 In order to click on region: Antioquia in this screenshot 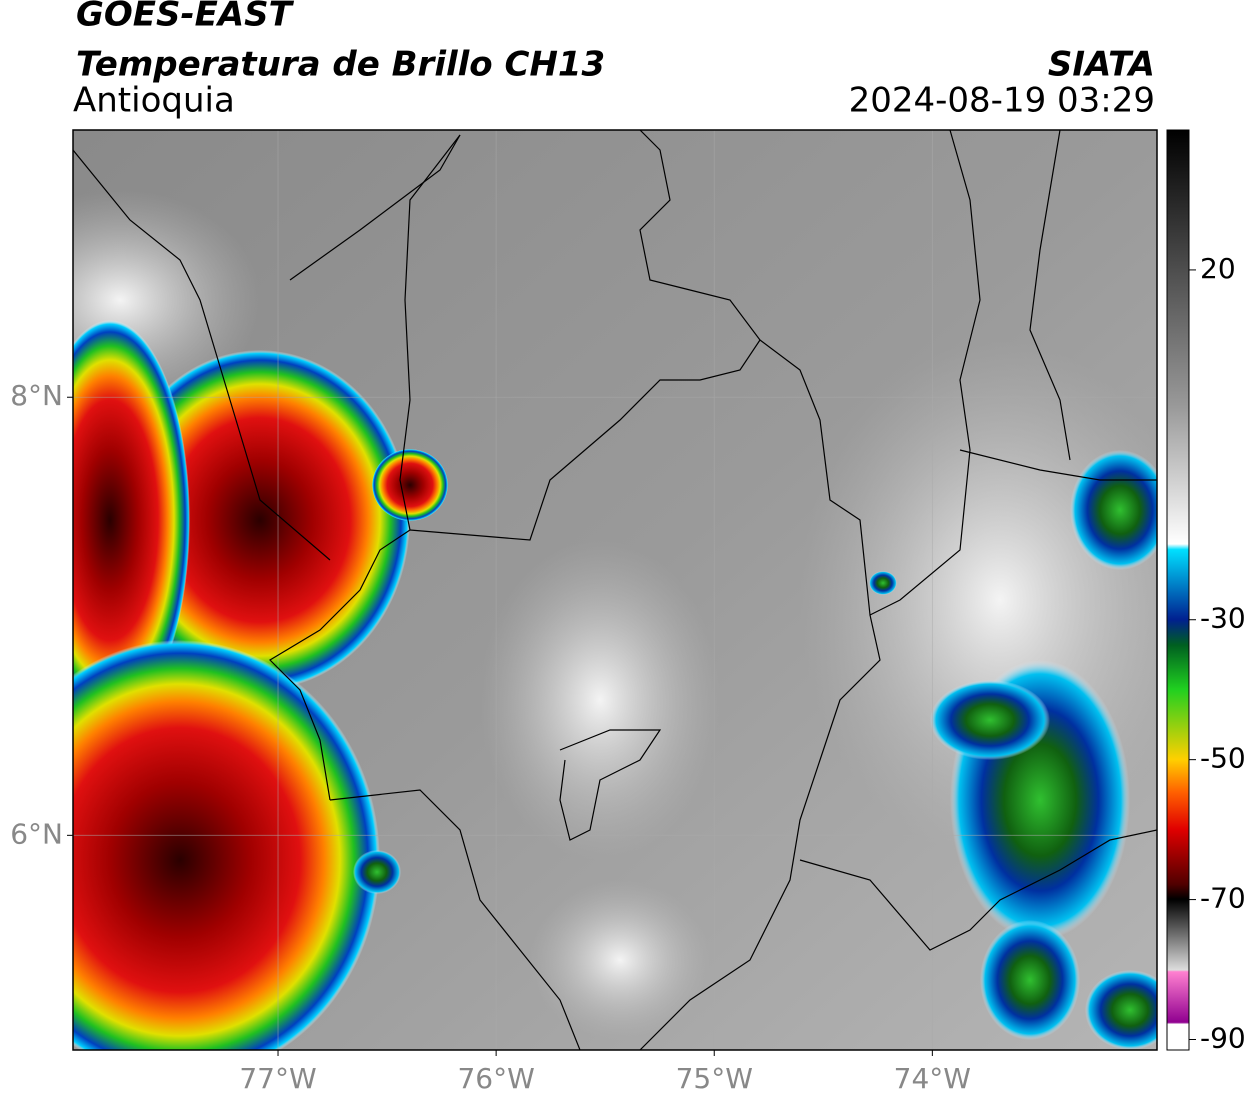, I will do `click(154, 101)`.